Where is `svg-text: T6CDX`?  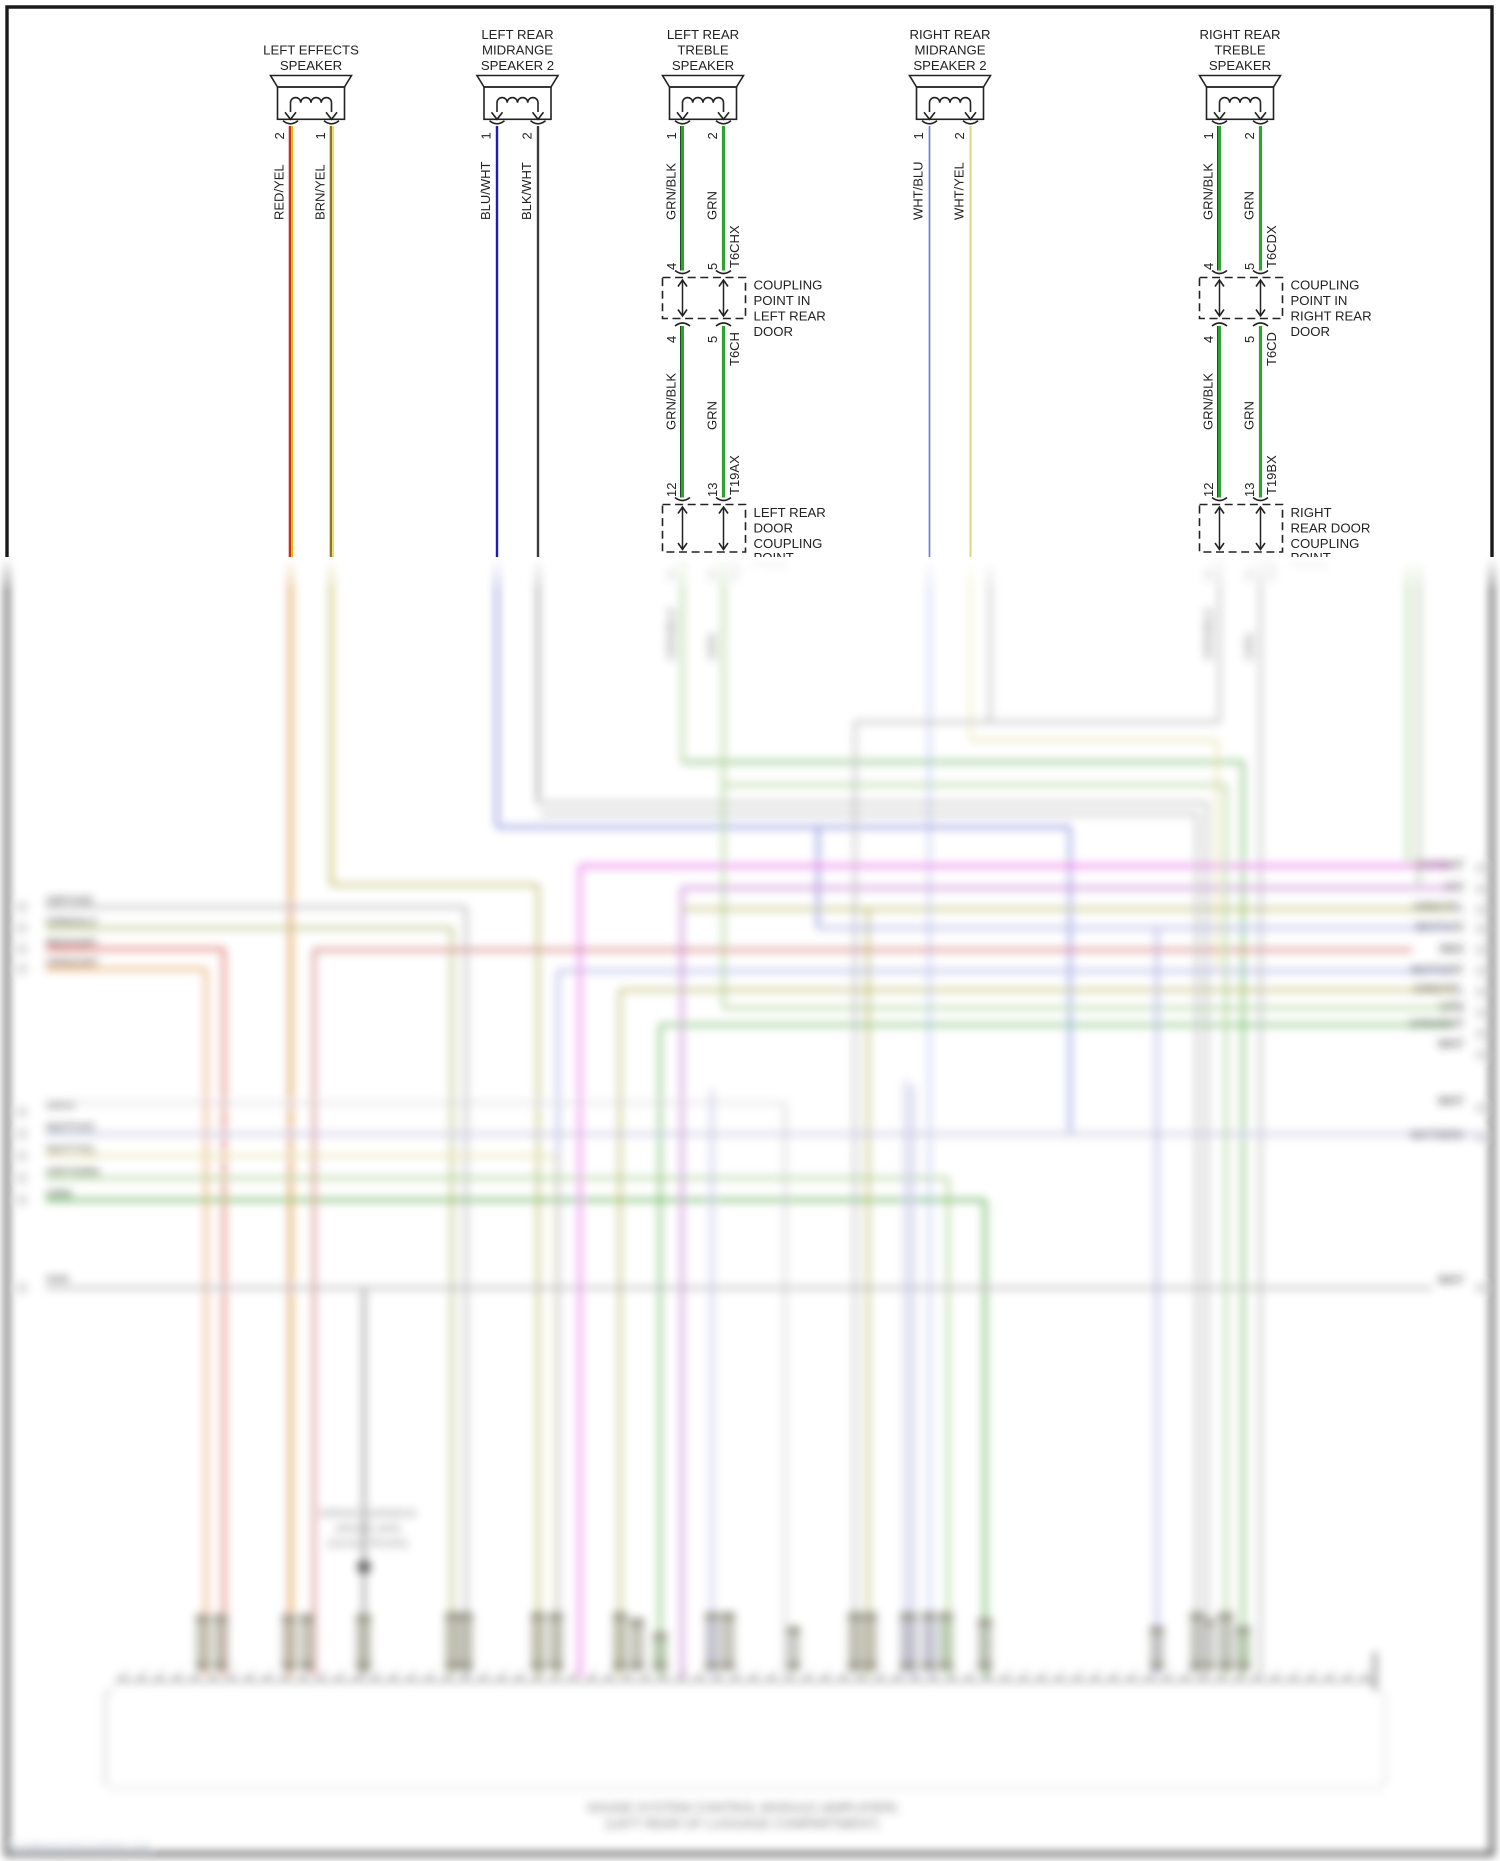
svg-text: T6CDX is located at coordinates (1271, 246).